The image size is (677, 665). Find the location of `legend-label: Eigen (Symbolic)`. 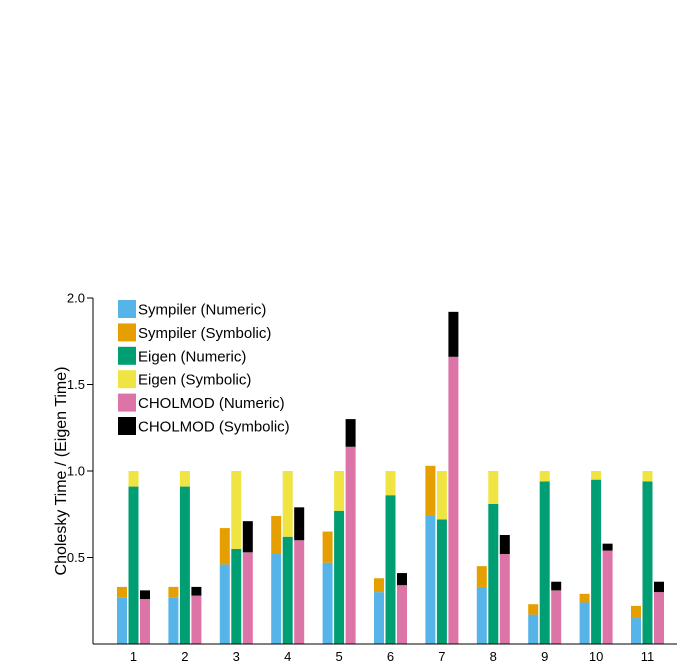

legend-label: Eigen (Symbolic) is located at coordinates (194, 380).